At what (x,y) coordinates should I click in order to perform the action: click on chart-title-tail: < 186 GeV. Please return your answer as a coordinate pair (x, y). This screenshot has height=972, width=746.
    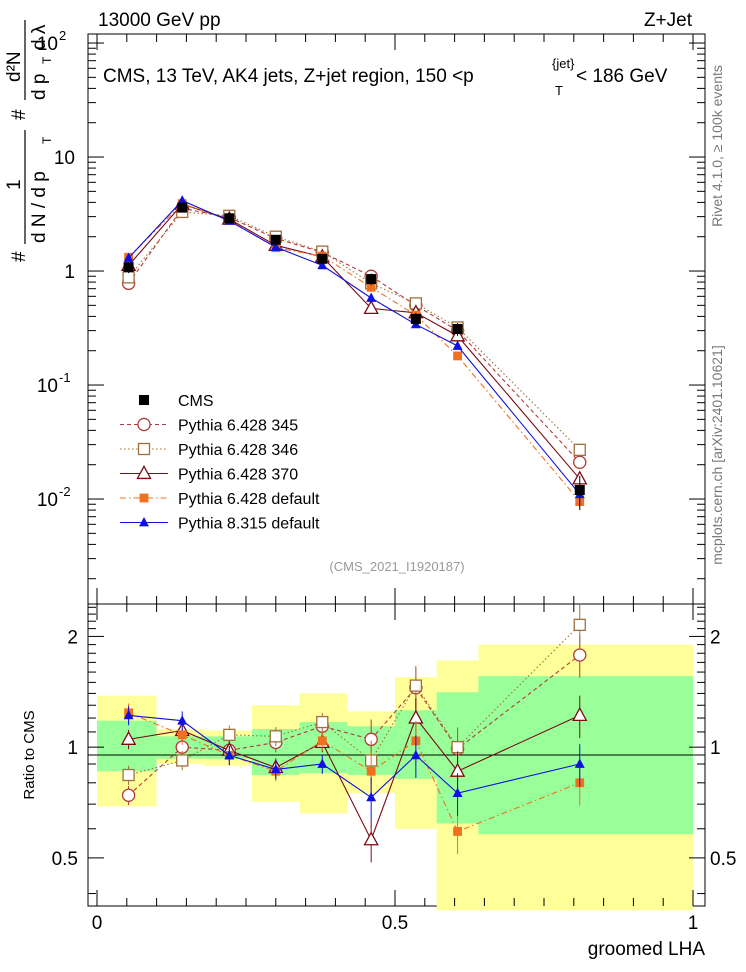
    Looking at the image, I should click on (622, 76).